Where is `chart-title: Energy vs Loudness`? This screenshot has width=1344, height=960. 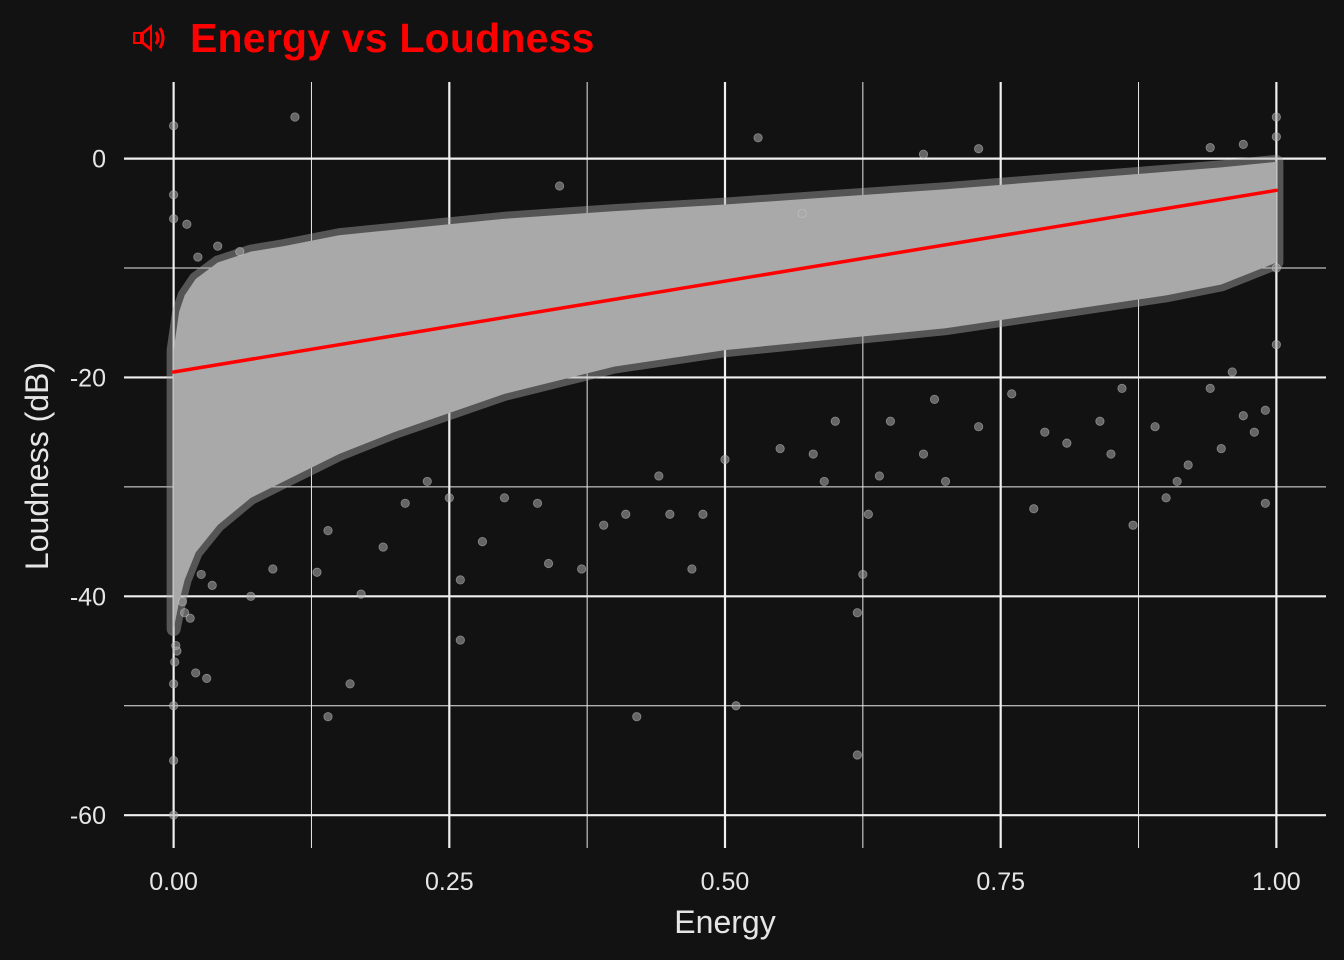
chart-title: Energy vs Loudness is located at coordinates (362, 38).